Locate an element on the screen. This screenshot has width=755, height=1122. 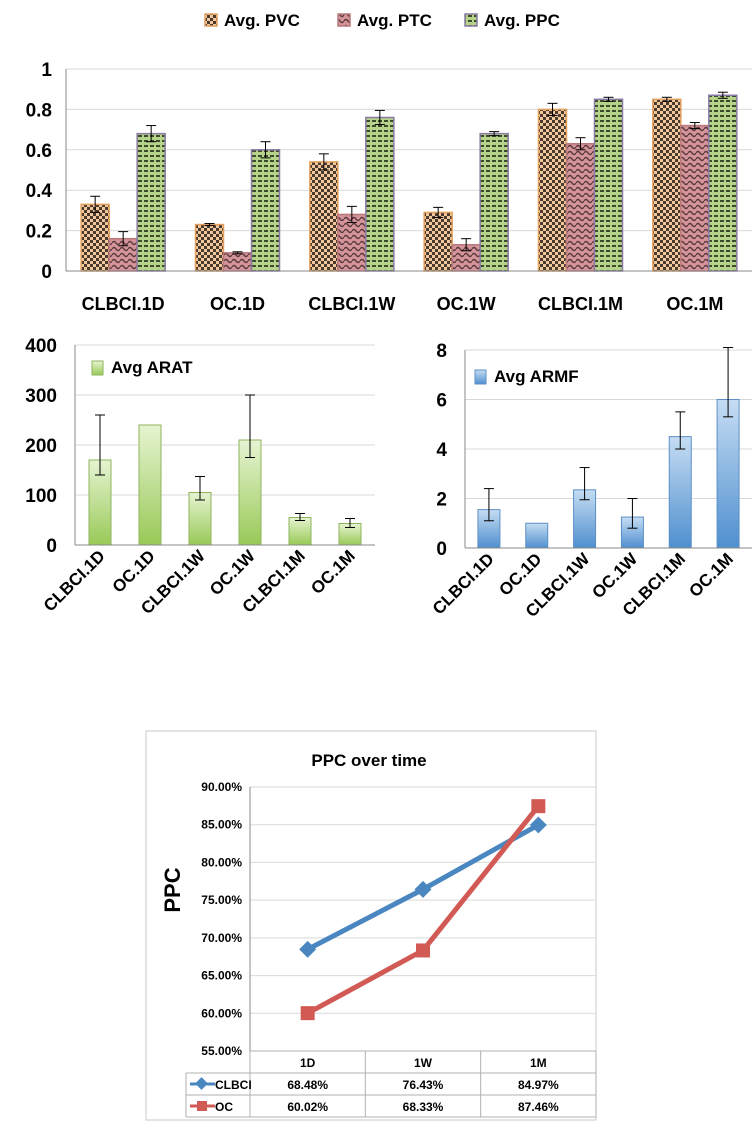
c3-y-tick-label: 2 is located at coordinates (441, 500).